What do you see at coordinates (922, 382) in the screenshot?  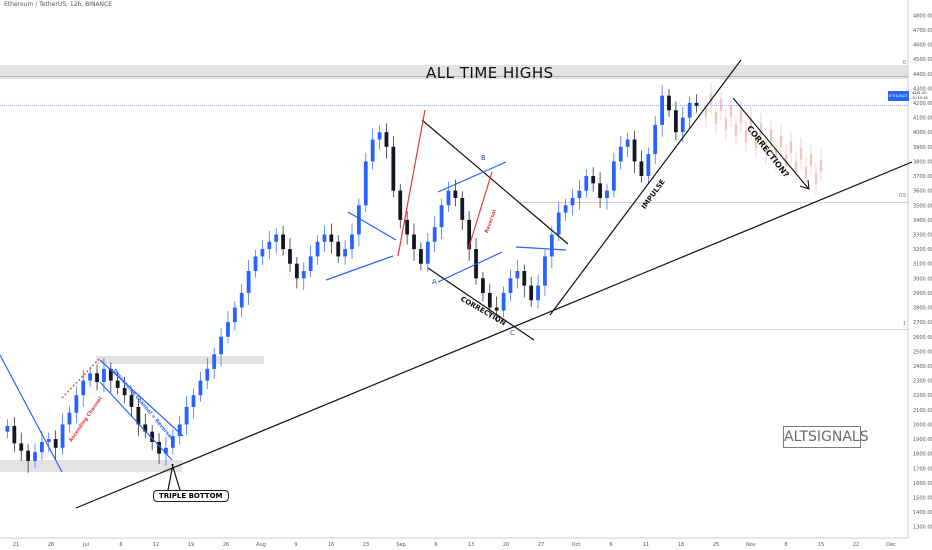 I see `y-tick-label: 2300.00` at bounding box center [922, 382].